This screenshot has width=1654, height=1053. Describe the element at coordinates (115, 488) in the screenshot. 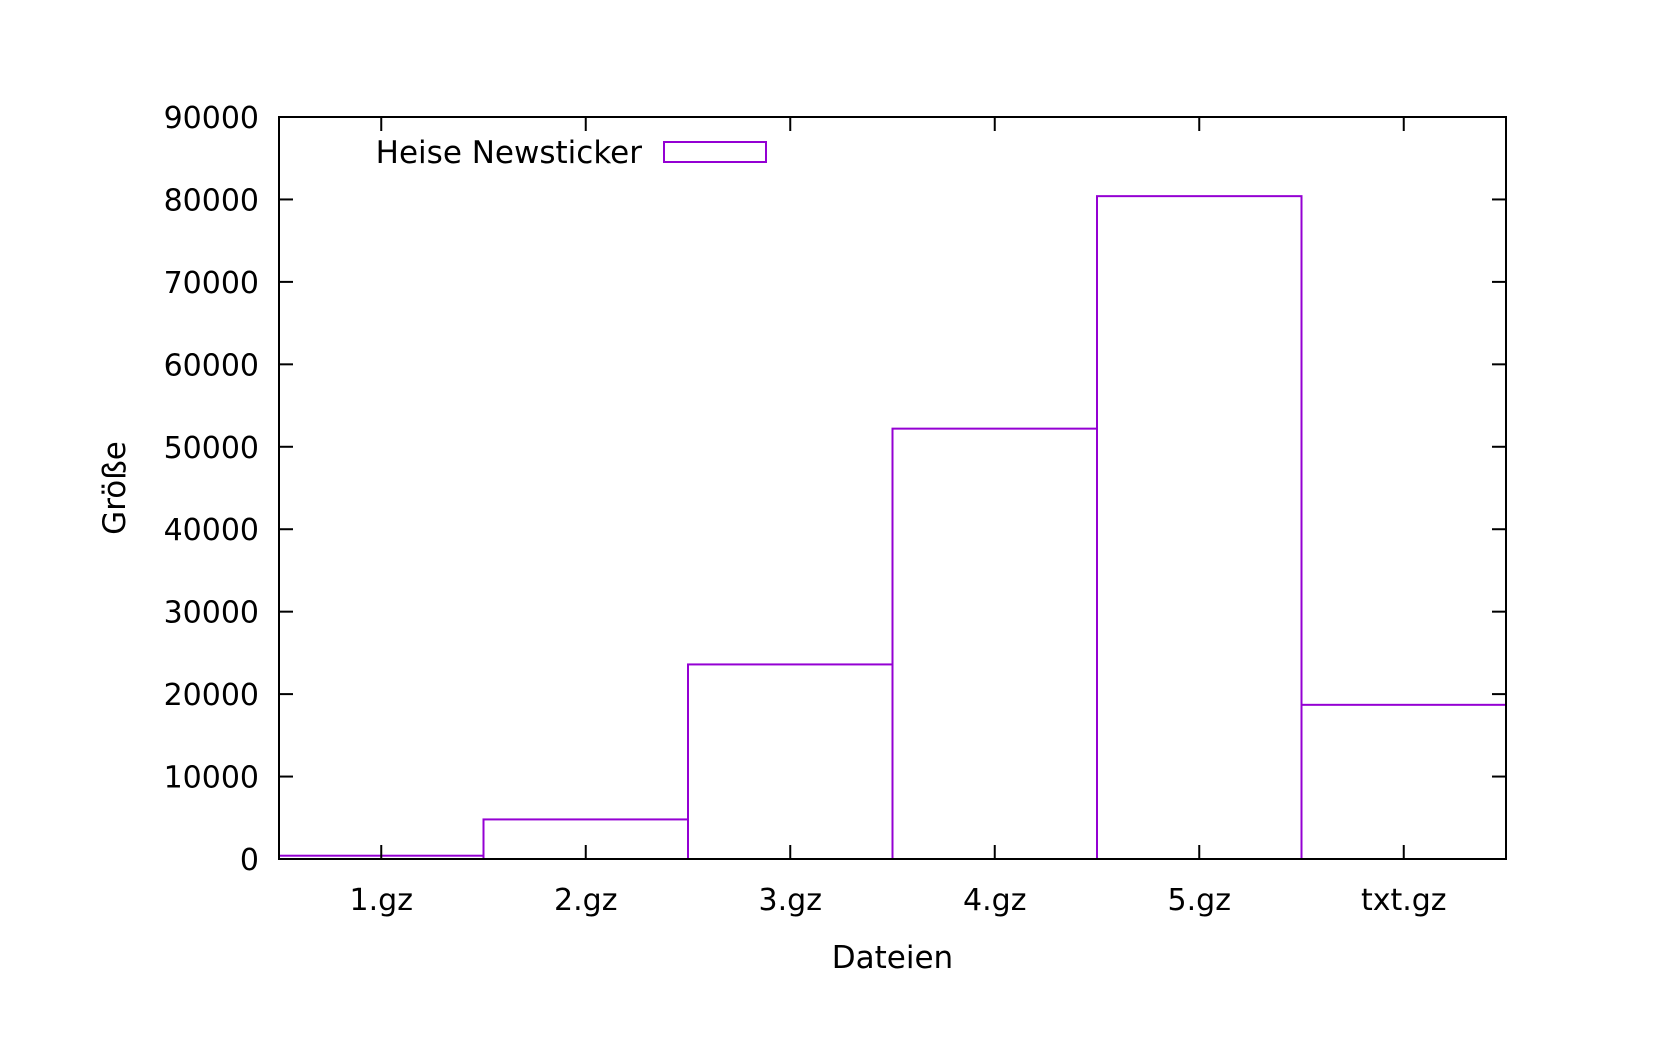

I see `y-axis-label: Größe` at that location.